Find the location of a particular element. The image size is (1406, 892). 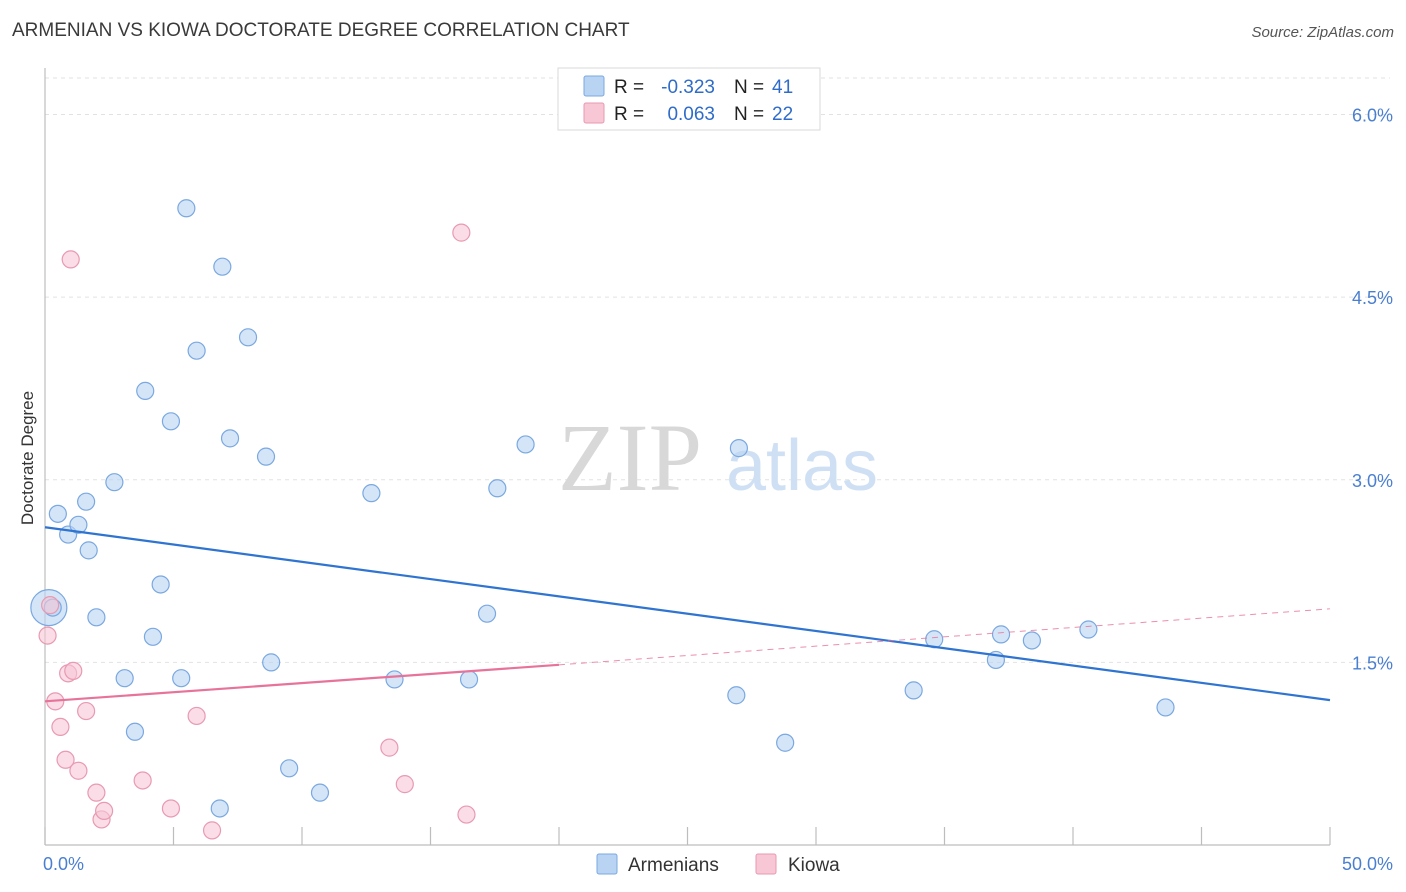

legend-r-label-kiowa: R = is located at coordinates (629, 114).